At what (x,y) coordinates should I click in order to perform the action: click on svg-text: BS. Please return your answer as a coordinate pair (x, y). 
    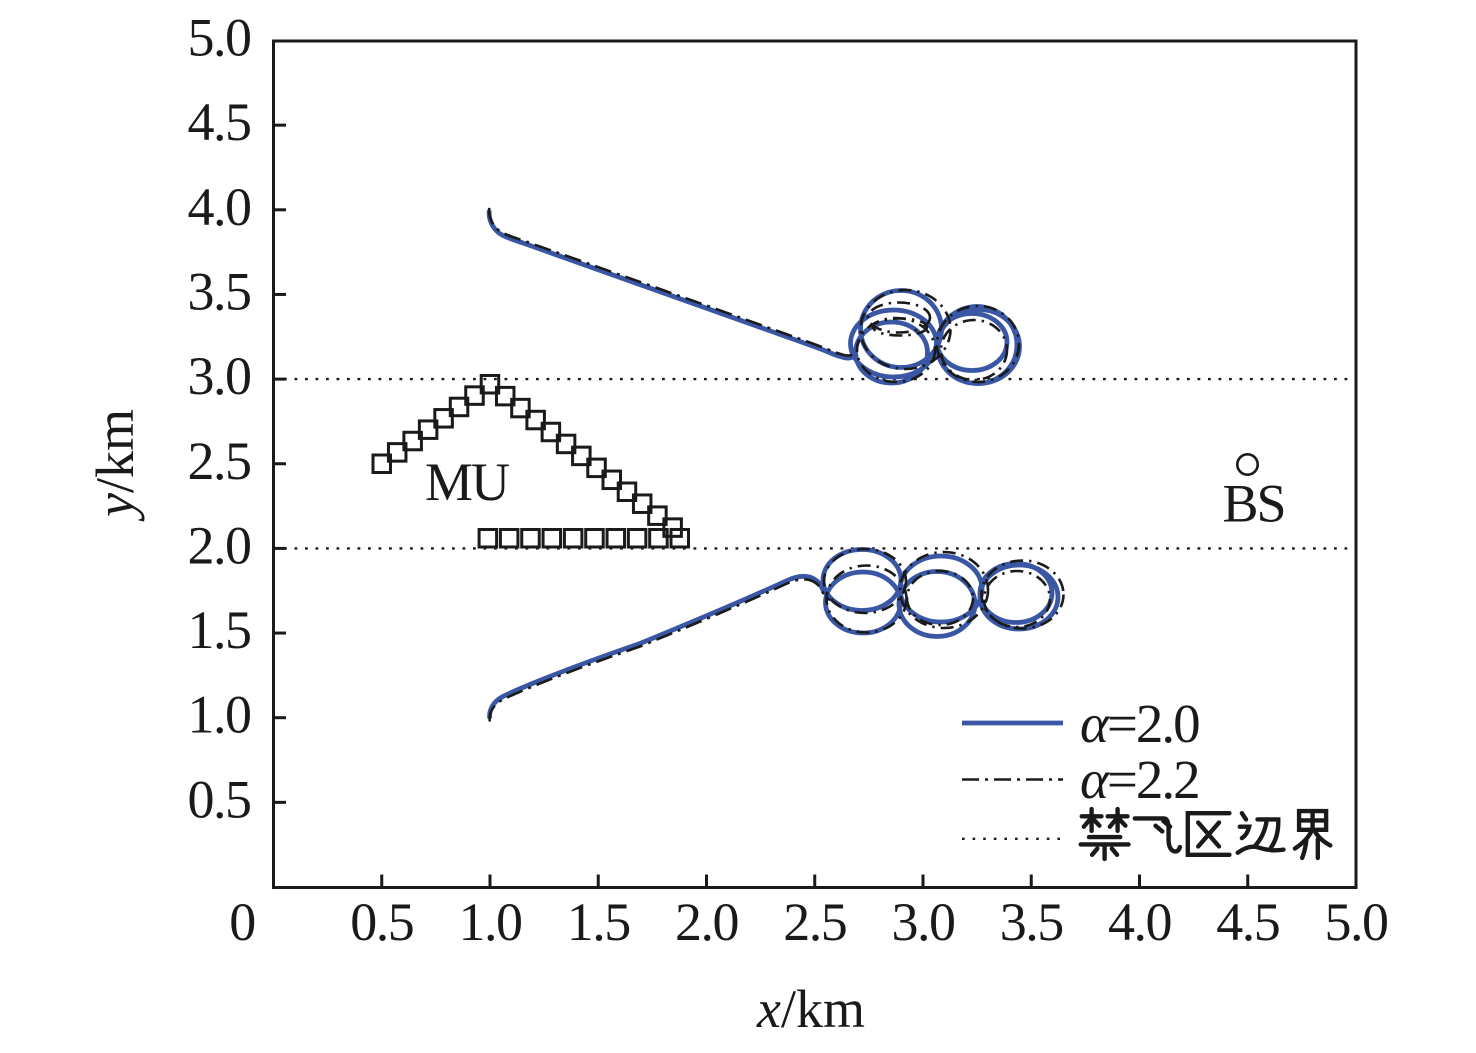
    Looking at the image, I should click on (1253, 504).